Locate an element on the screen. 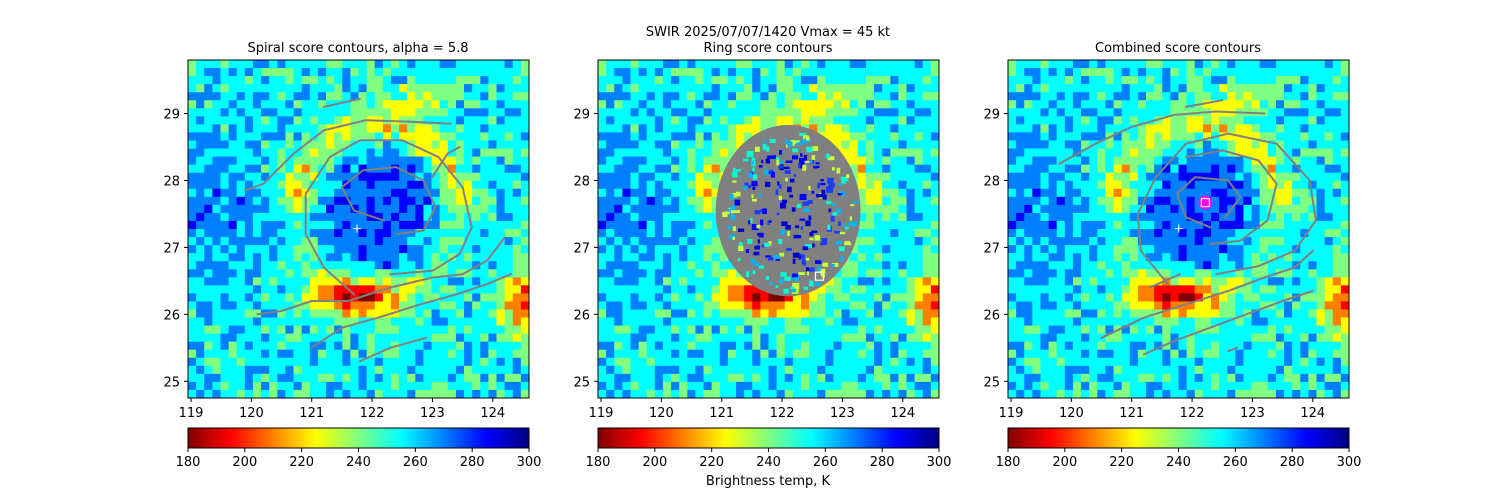 This screenshot has width=1500, height=500. score-contour-line is located at coordinates (348, 155).